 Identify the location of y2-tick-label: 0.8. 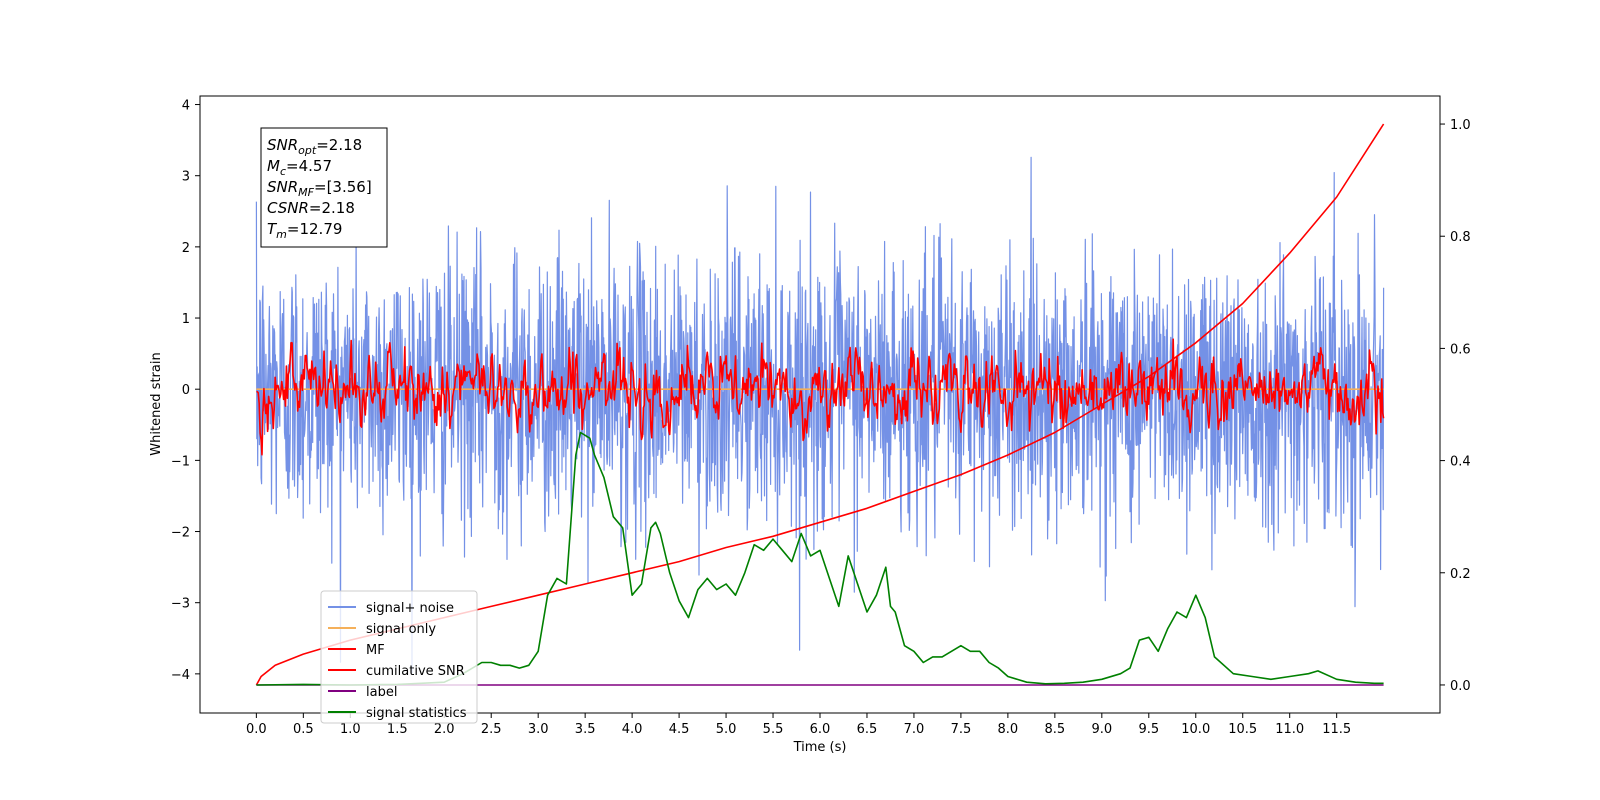
(1460, 237).